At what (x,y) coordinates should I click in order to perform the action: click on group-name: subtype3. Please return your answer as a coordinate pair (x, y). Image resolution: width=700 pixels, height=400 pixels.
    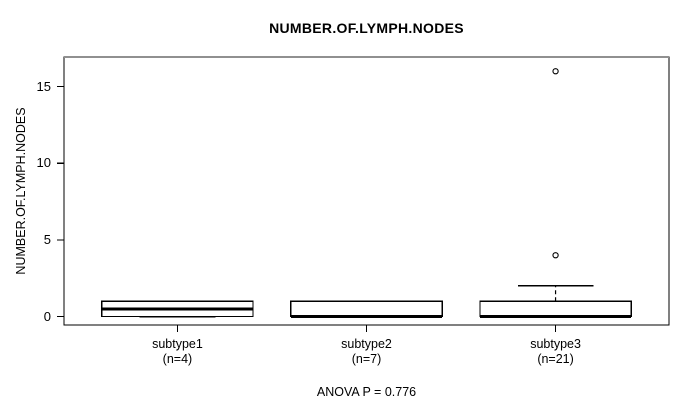
    Looking at the image, I should click on (555, 344).